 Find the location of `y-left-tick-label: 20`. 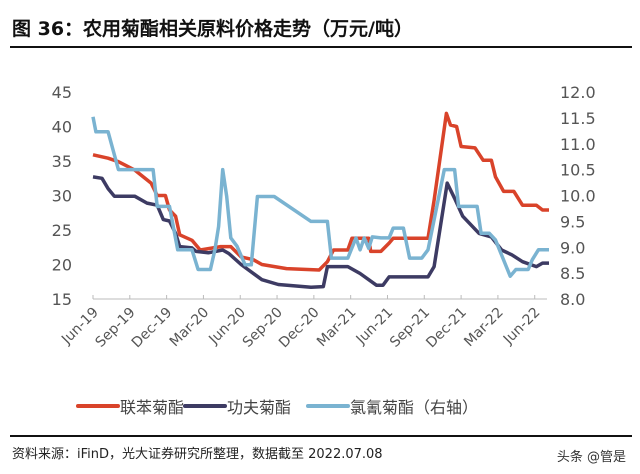

y-left-tick-label: 20 is located at coordinates (62, 265).